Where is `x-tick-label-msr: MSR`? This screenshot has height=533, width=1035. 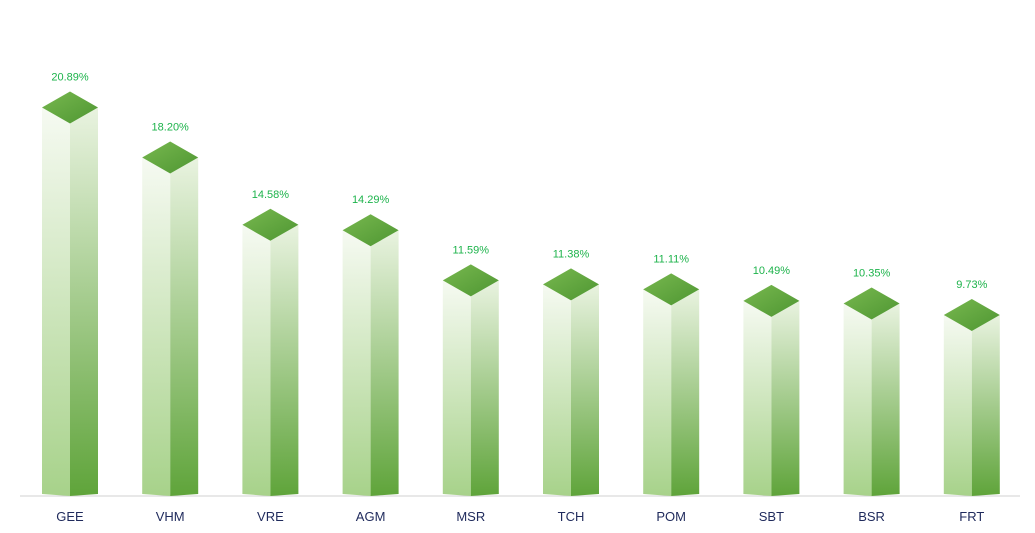 x-tick-label-msr: MSR is located at coordinates (470, 516).